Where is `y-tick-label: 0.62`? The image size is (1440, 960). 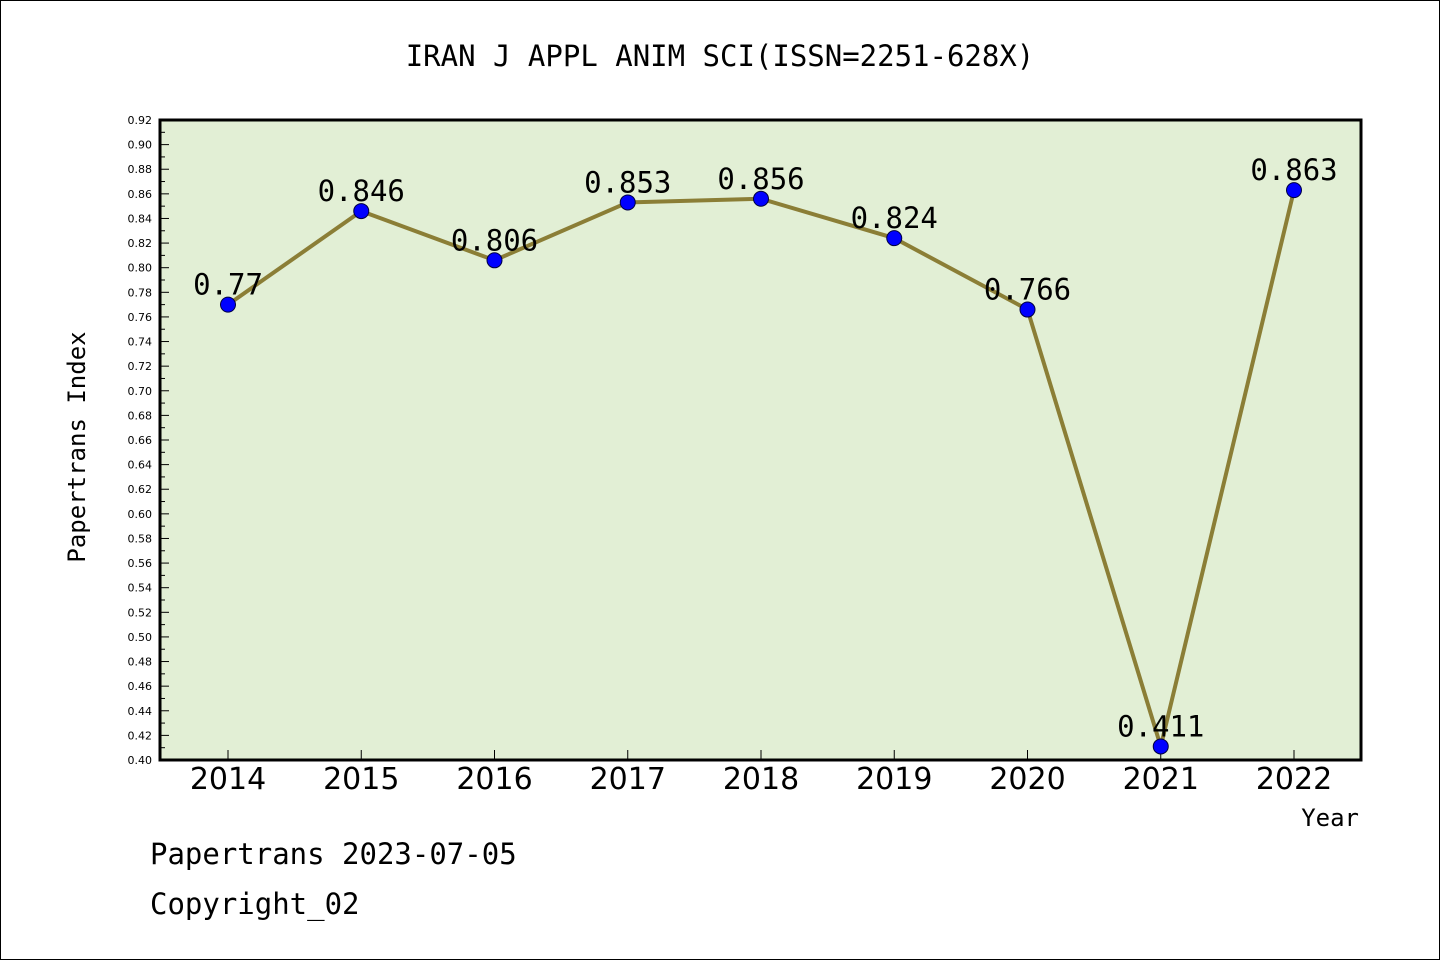 y-tick-label: 0.62 is located at coordinates (140, 489).